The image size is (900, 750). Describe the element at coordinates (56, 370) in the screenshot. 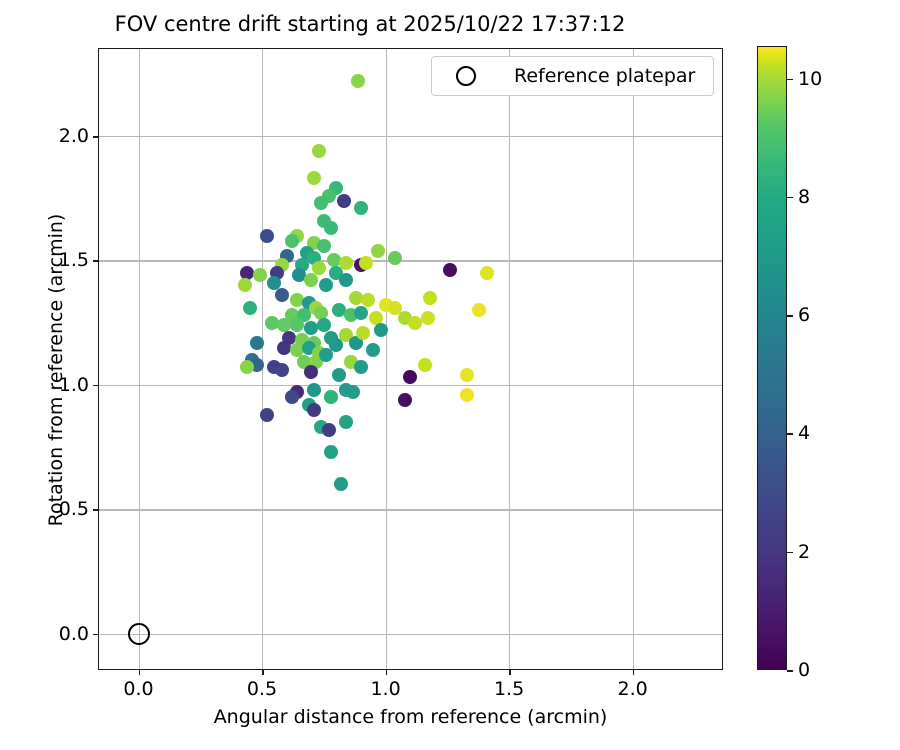

I see `y-axis-label: Rotation from reference (arcmin)` at that location.